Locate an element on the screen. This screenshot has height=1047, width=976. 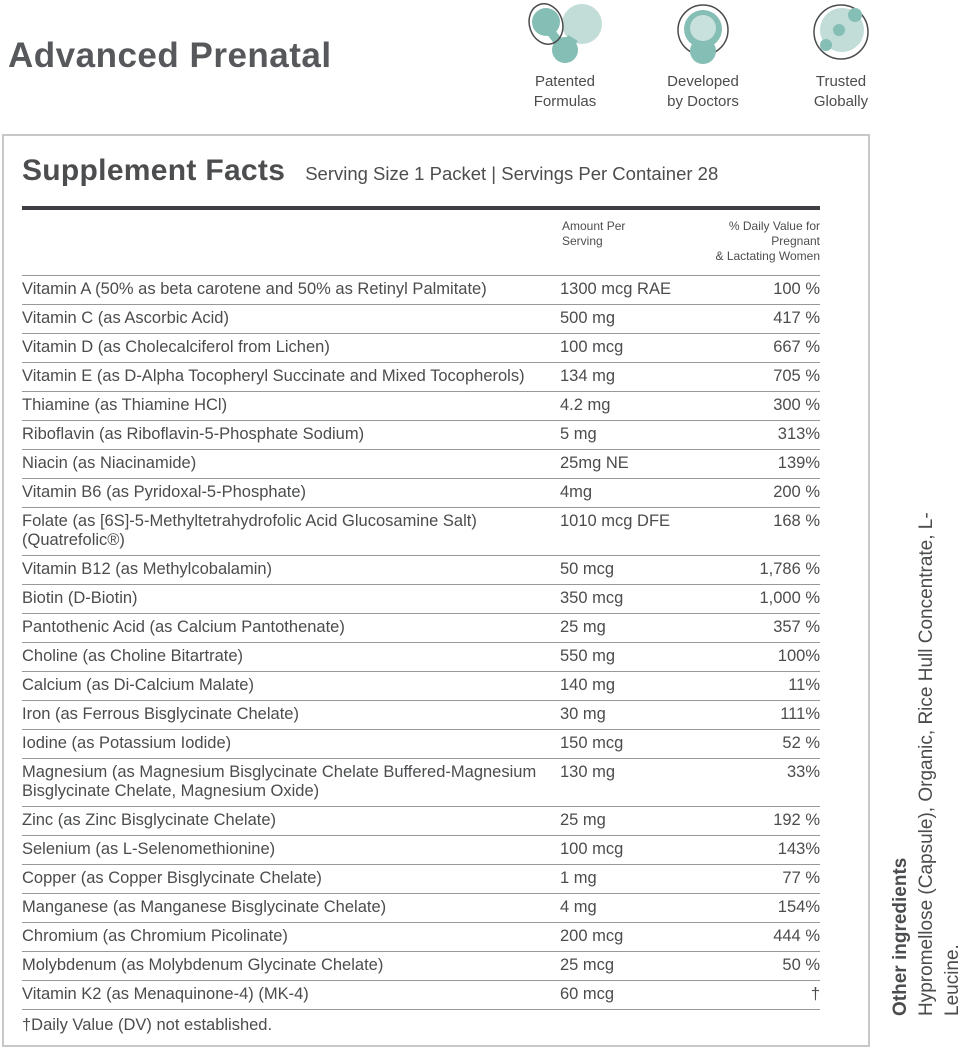
nutrient-name: Thiamine (as Thiamine HCl) is located at coordinates (125, 405).